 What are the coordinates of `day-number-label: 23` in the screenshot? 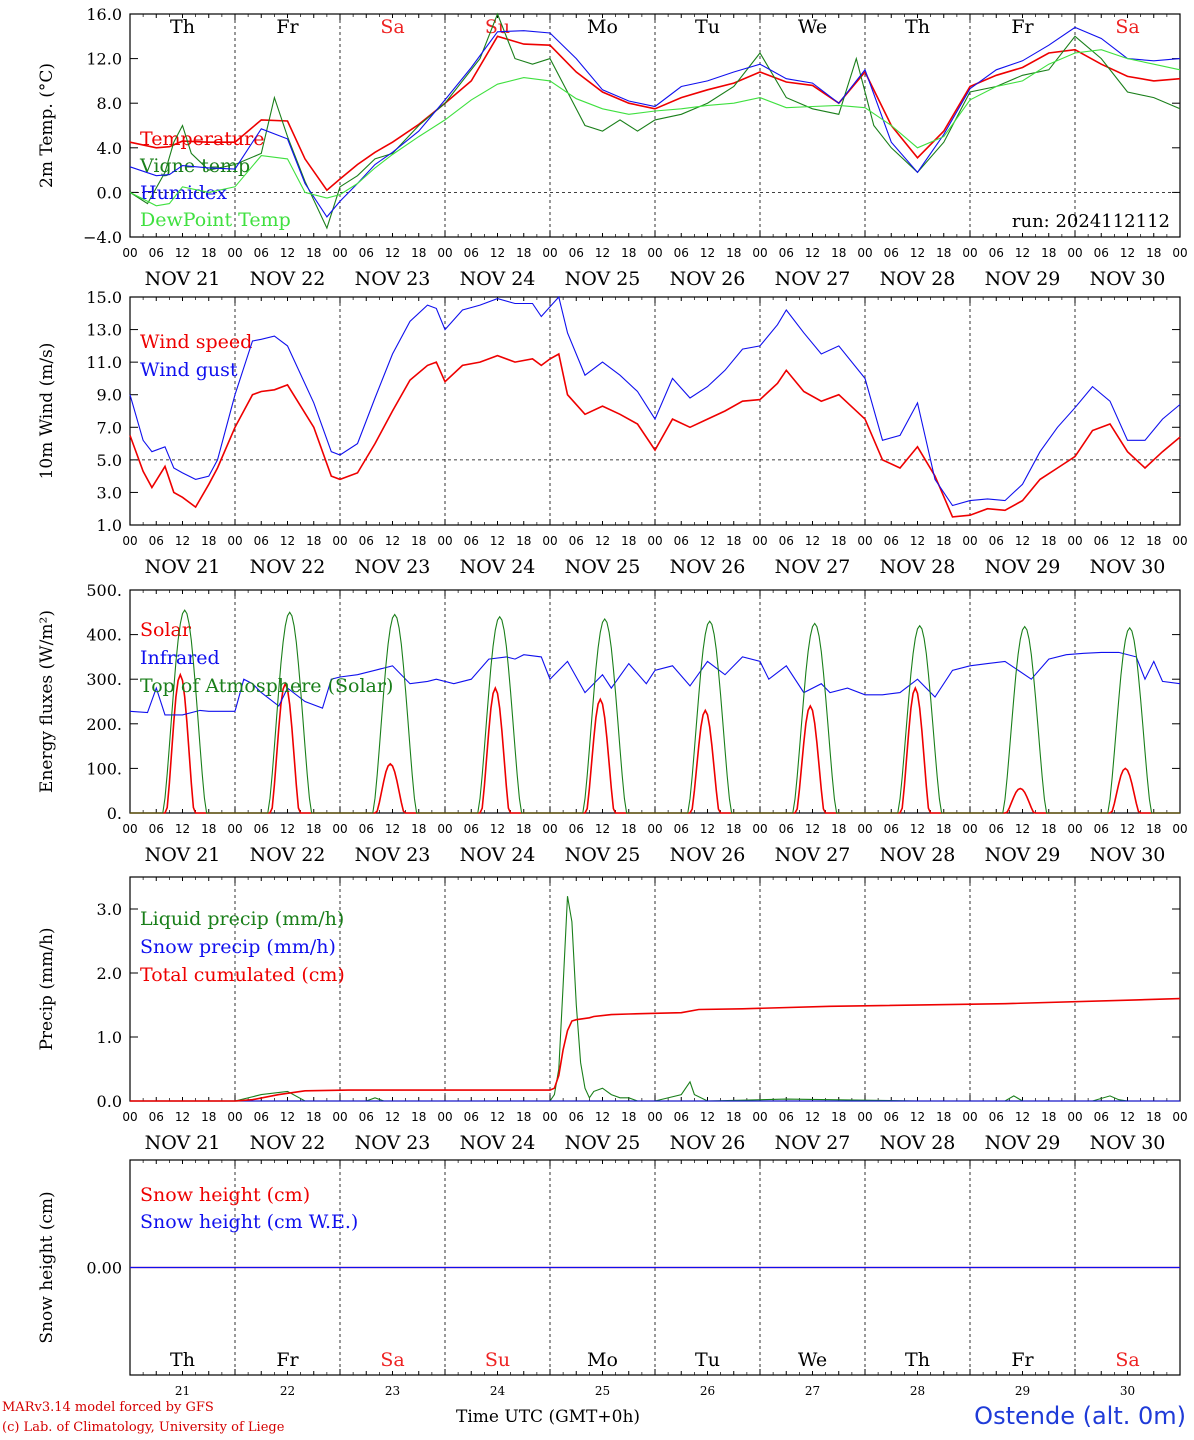 It's located at (392, 1391).